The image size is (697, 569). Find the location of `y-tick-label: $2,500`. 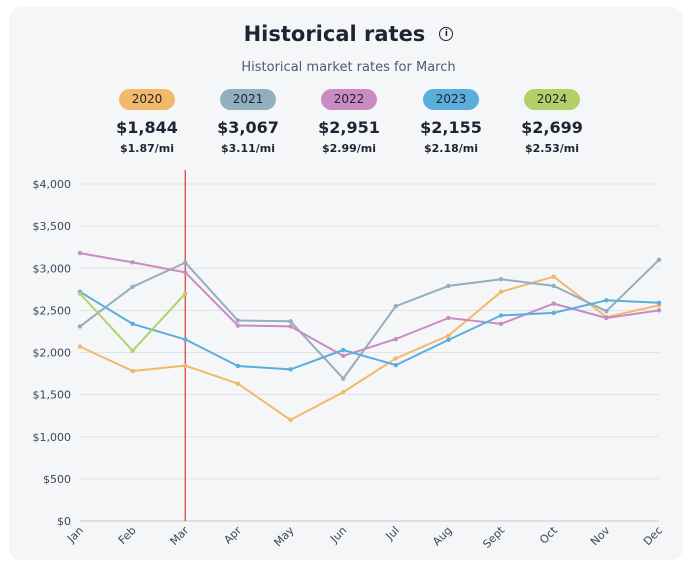

y-tick-label: $2,500 is located at coordinates (52, 310).